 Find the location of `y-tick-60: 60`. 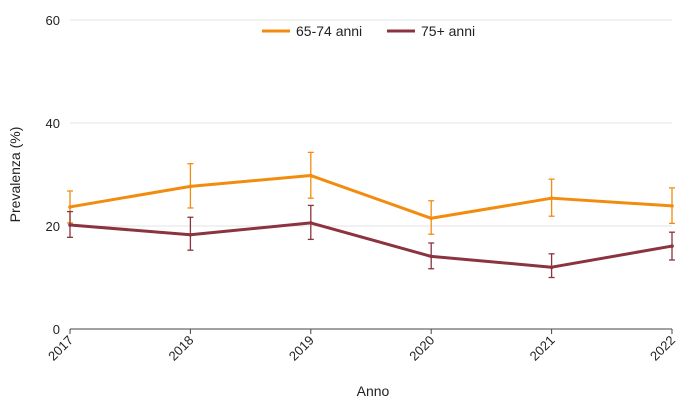

y-tick-60: 60 is located at coordinates (53, 20).